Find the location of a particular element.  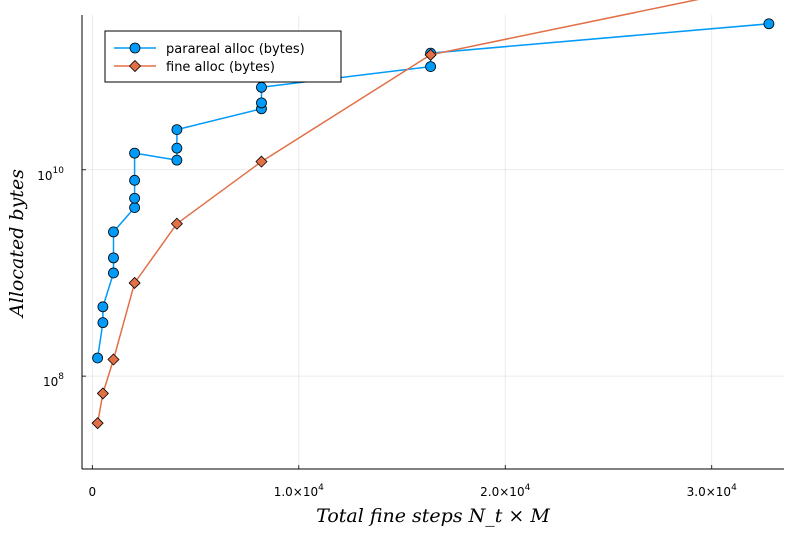

legend-box is located at coordinates (223, 56).